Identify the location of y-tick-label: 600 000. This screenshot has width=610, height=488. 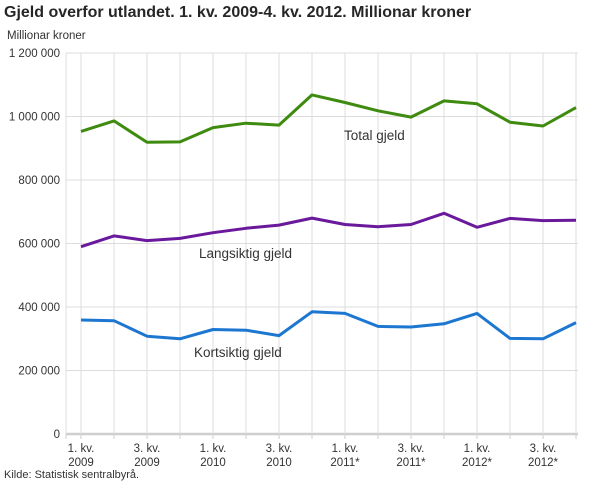
(39, 245).